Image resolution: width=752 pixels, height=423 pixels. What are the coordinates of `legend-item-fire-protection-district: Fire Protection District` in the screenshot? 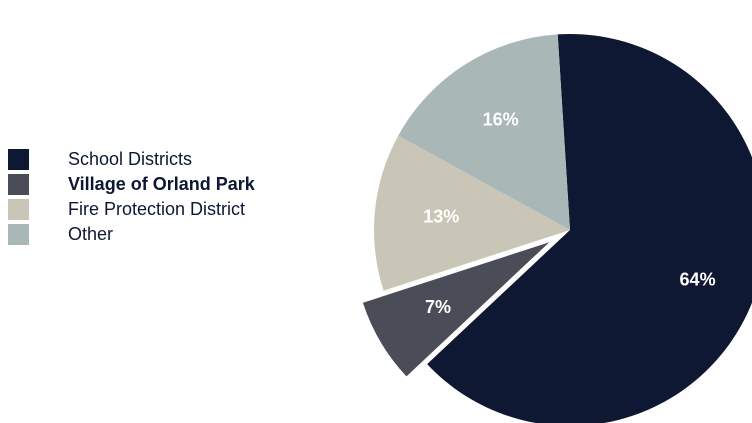 It's located at (168, 209).